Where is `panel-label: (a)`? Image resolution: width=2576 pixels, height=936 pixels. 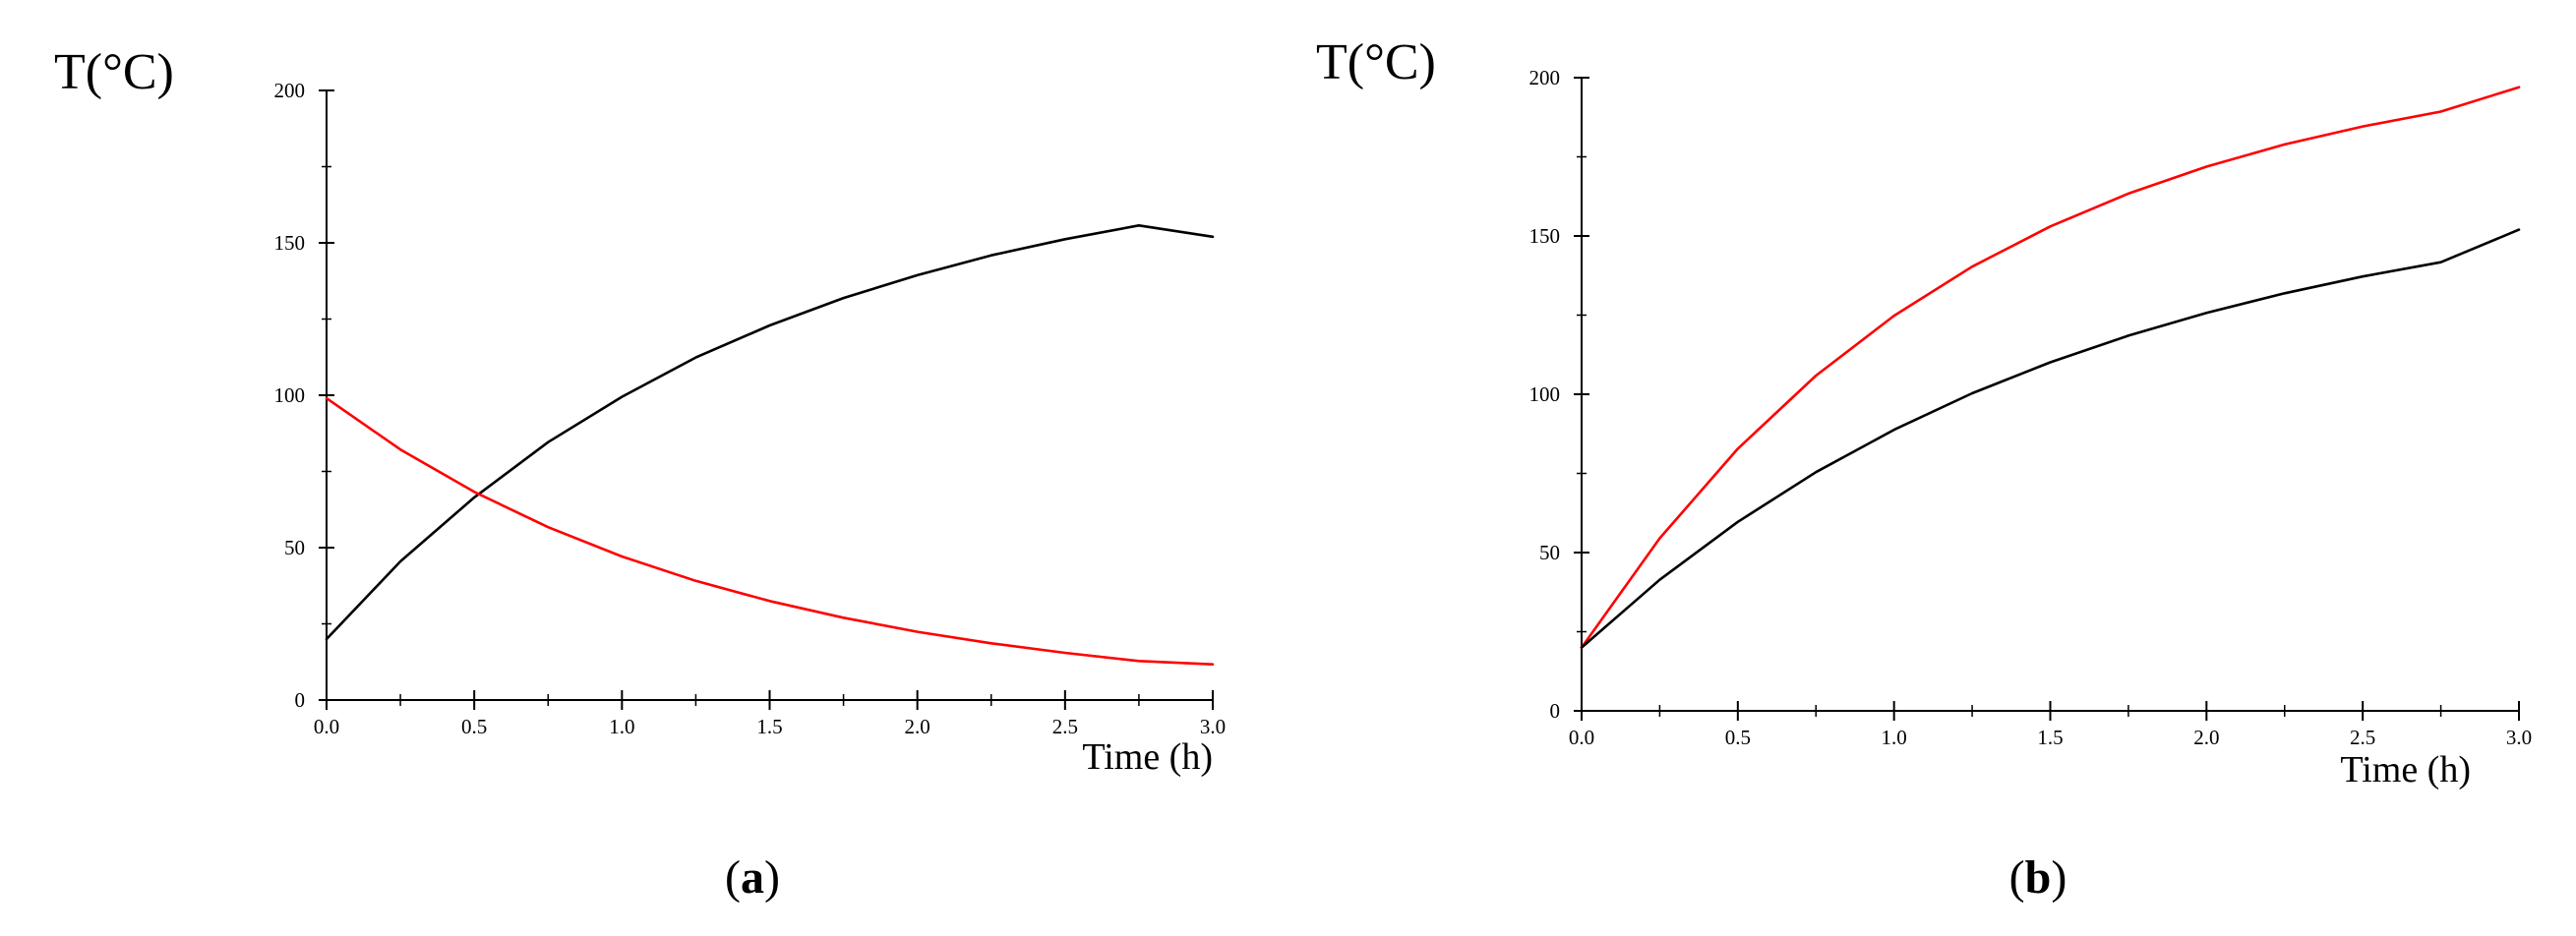 panel-label: (a) is located at coordinates (752, 877).